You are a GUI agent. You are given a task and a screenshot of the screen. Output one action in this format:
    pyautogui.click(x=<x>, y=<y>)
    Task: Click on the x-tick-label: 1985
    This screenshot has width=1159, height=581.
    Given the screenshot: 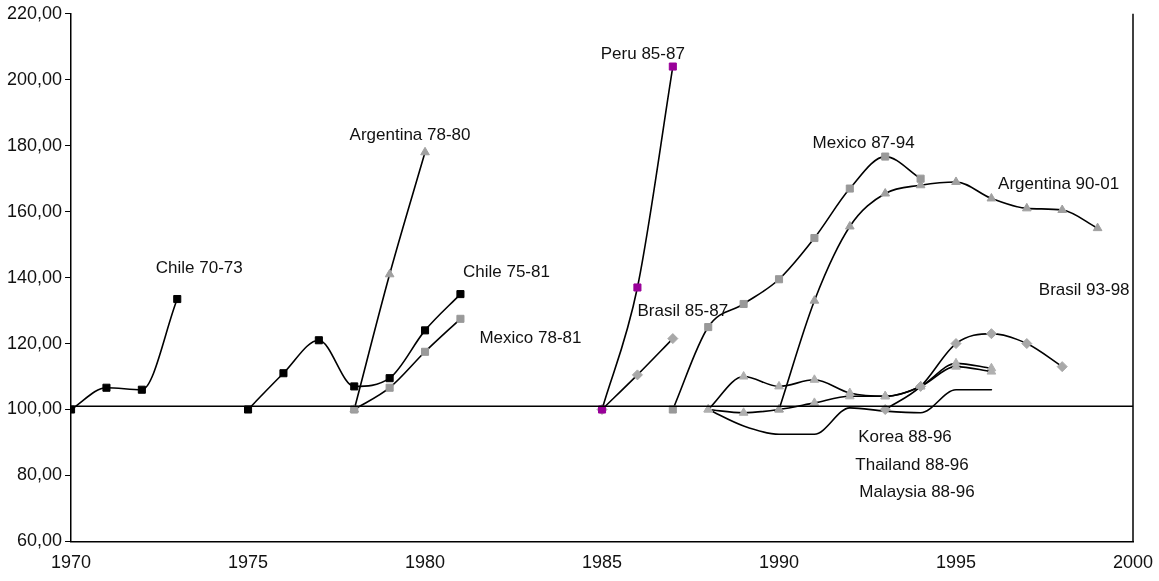 What is the action you would take?
    pyautogui.click(x=602, y=562)
    